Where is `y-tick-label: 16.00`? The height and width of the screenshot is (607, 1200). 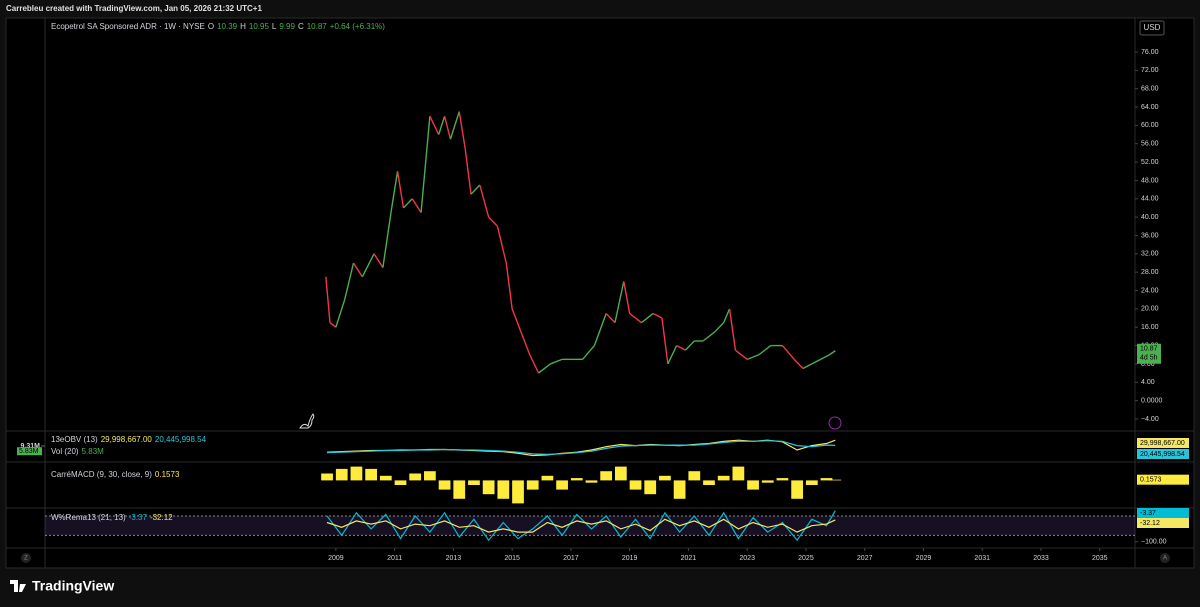
y-tick-label: 16.00 is located at coordinates (1150, 327).